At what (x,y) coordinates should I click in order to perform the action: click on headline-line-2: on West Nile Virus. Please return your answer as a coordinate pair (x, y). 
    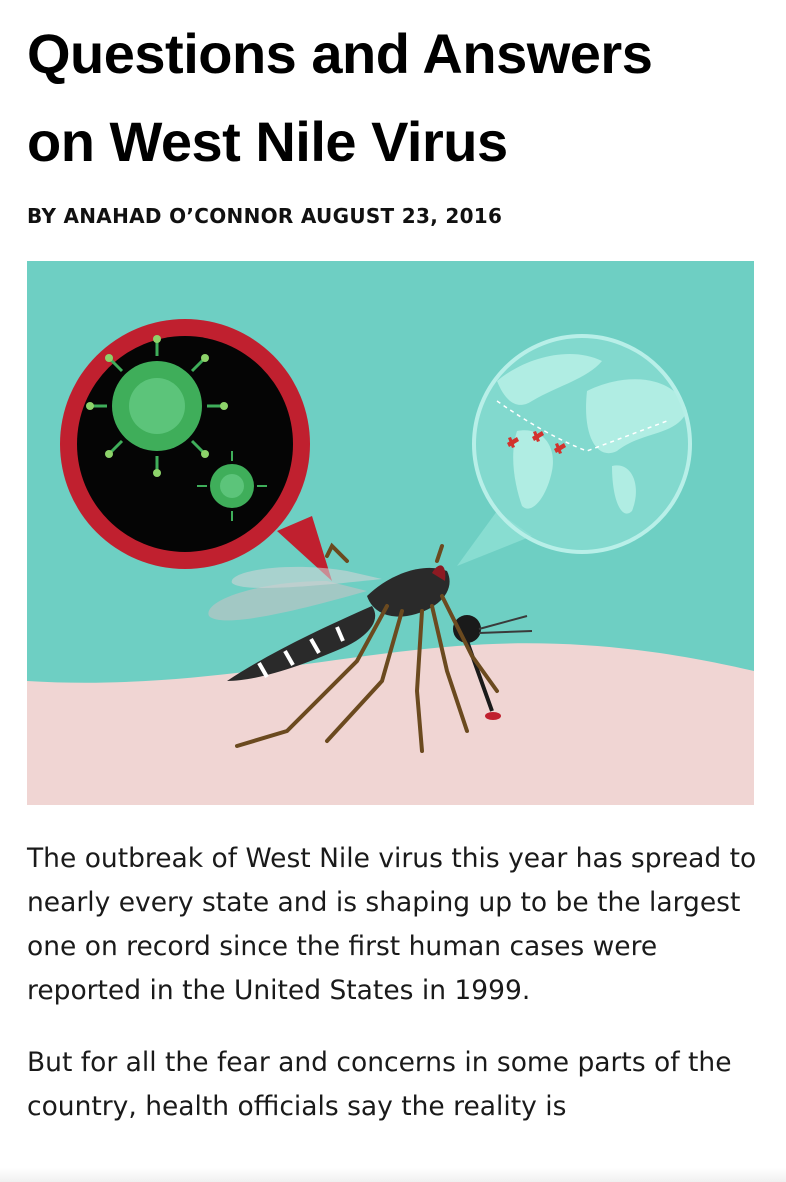
    Looking at the image, I should click on (267, 141).